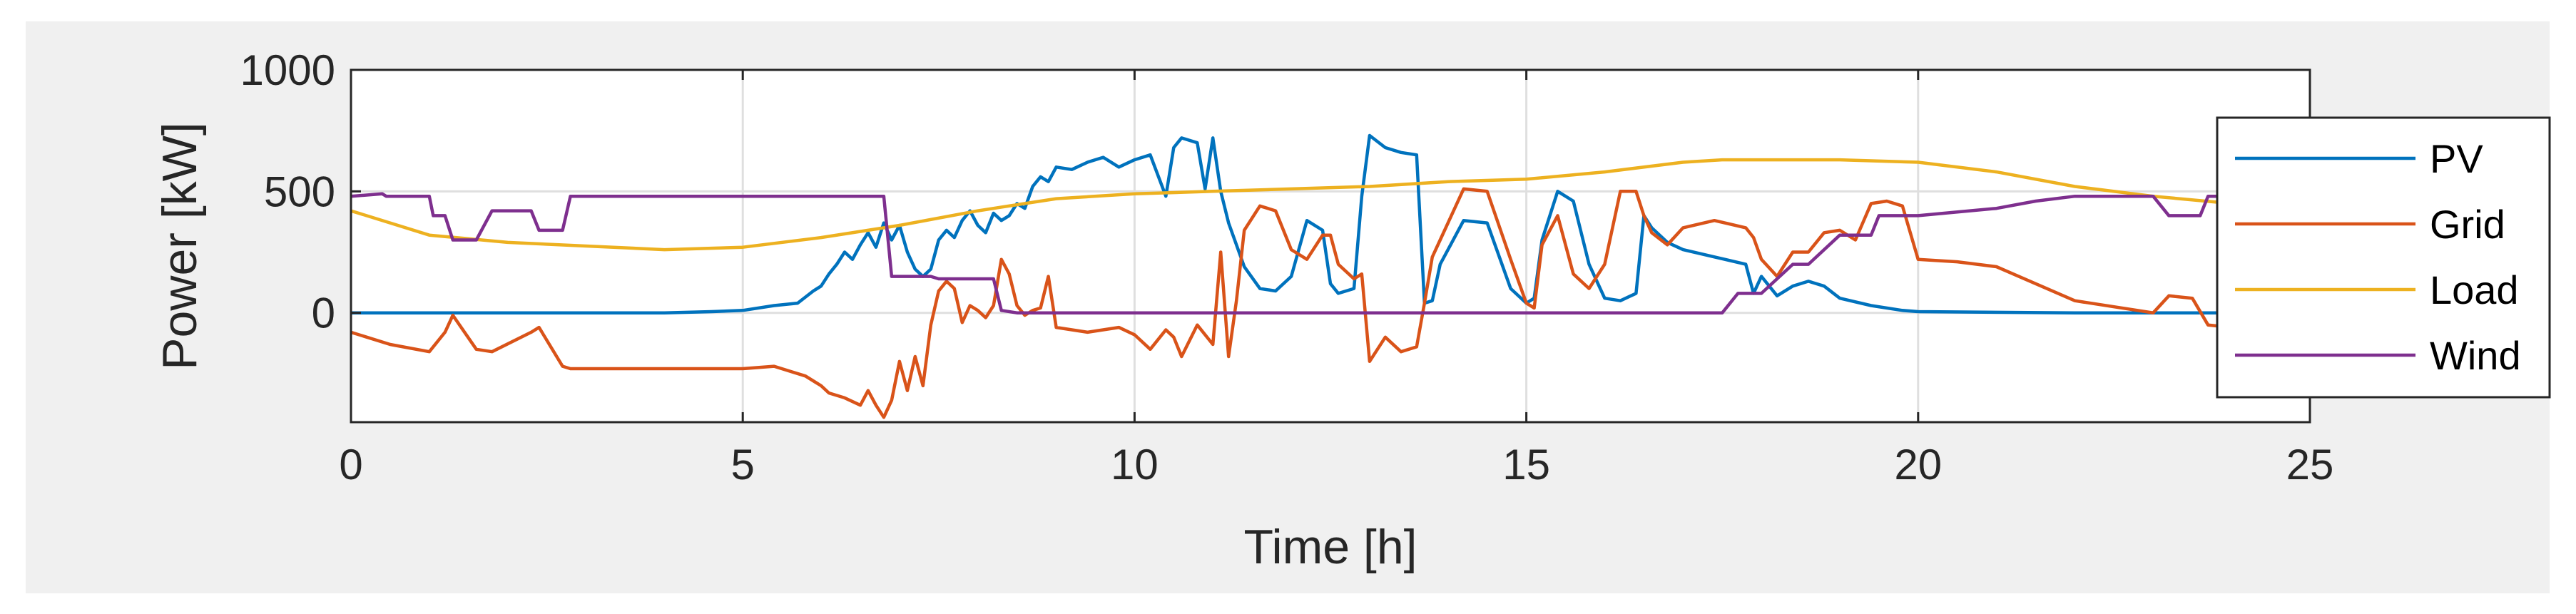  I want to click on legend-entry-pv: PV, so click(2359, 158).